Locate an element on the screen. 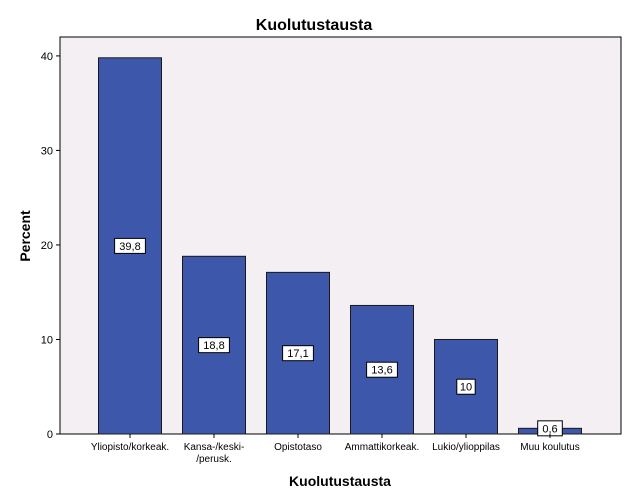  x-tick-label: Opistotaso is located at coordinates (298, 447).